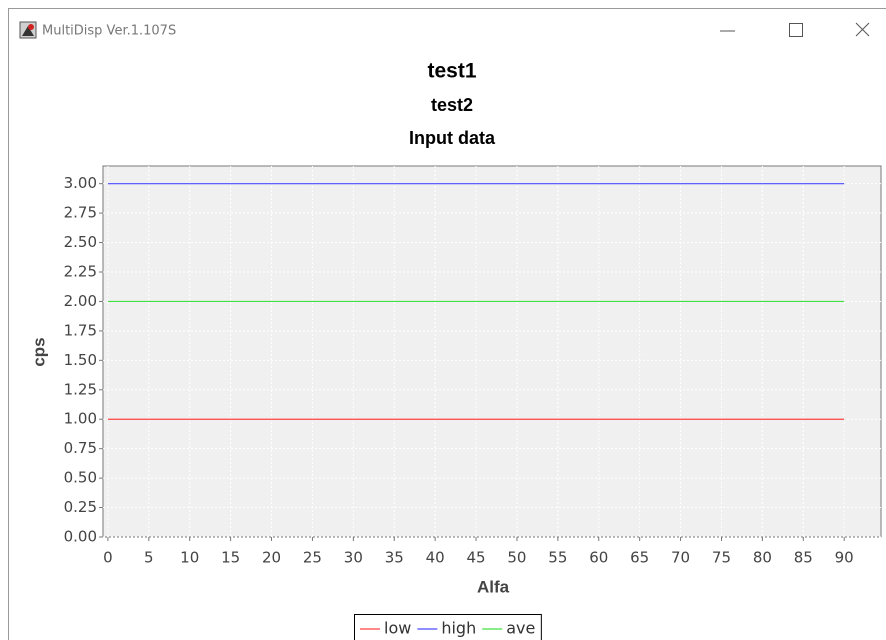 This screenshot has width=886, height=640. Describe the element at coordinates (189, 558) in the screenshot. I see `x-tick-label: 10` at that location.